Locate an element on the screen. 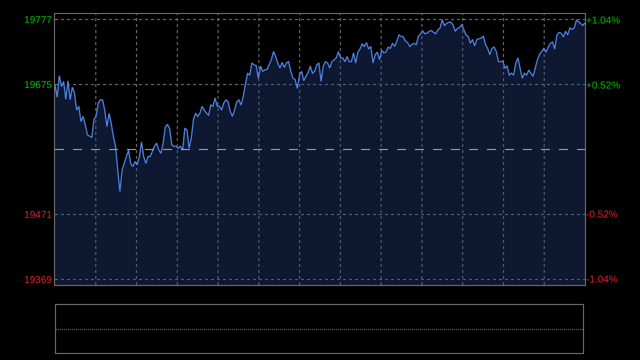 This screenshot has height=360, width=640. y-tick-label: 19471 is located at coordinates (38, 215).